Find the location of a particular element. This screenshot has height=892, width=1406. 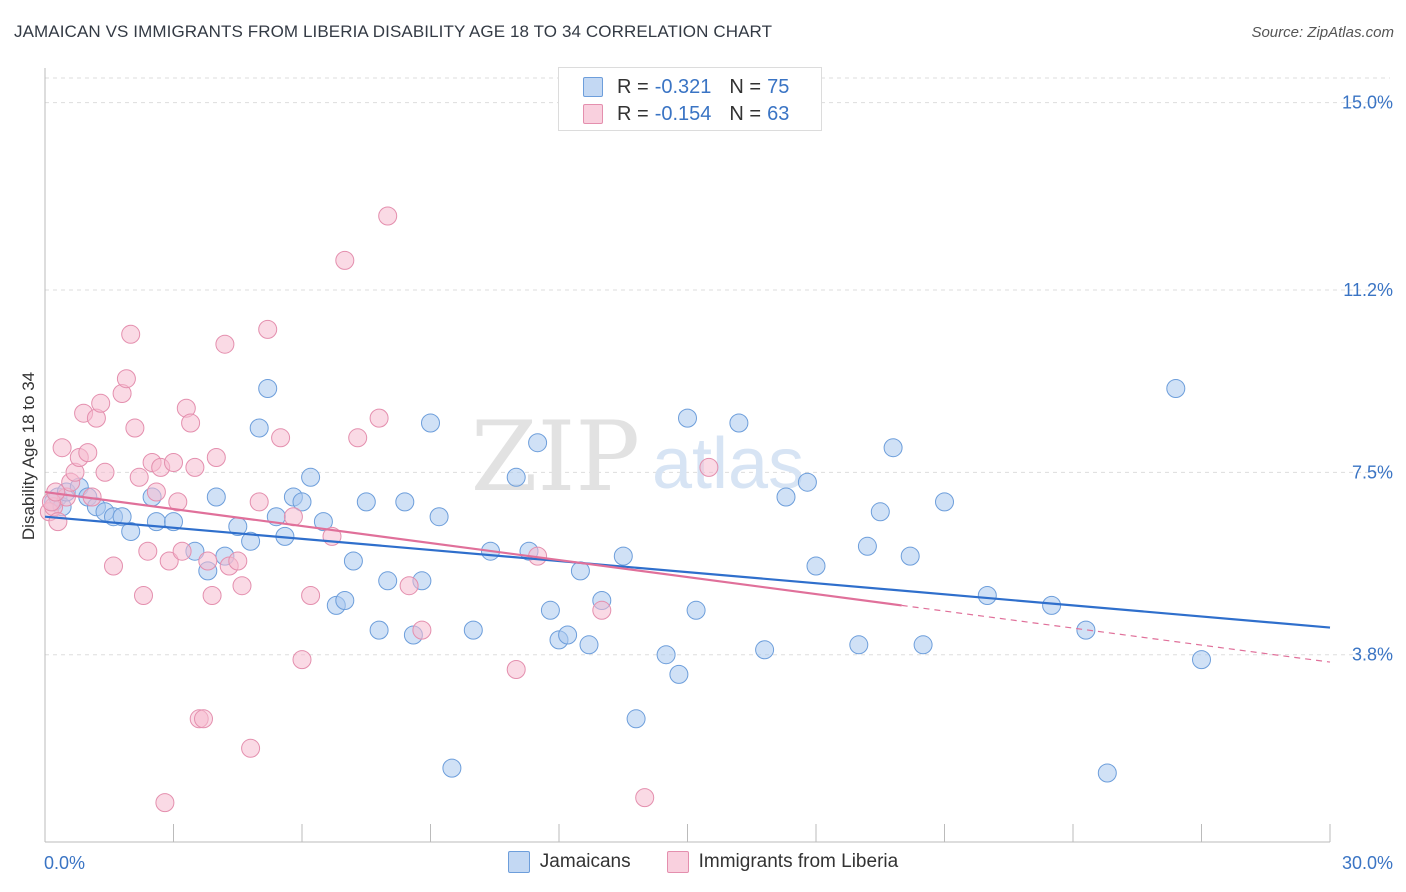

correlation-legend: R = -0.321 N = 75 R = -0.154 N = 63 is located at coordinates (690, 99).